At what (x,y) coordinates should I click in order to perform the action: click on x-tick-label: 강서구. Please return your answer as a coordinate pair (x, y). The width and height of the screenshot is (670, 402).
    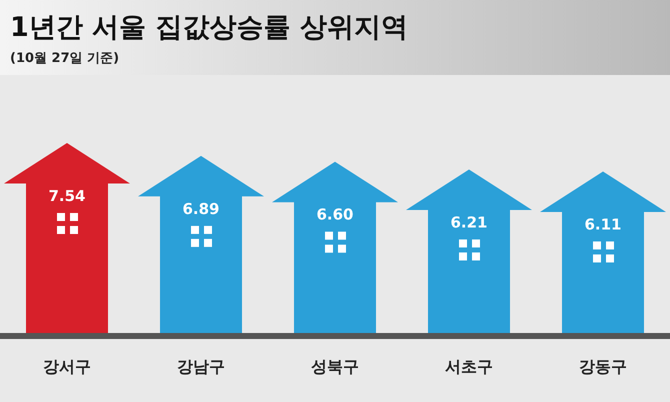
    Looking at the image, I should click on (67, 366).